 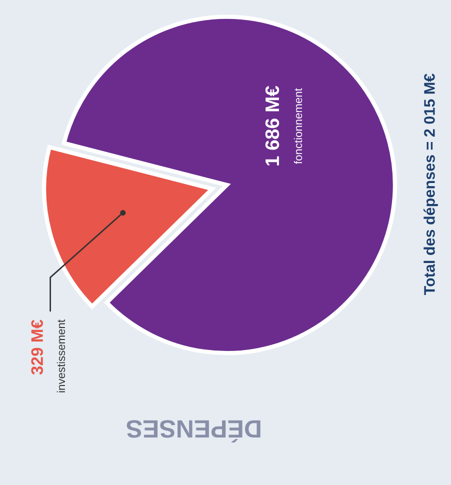 I want to click on data-label: 329 M€, so click(x=37, y=347).